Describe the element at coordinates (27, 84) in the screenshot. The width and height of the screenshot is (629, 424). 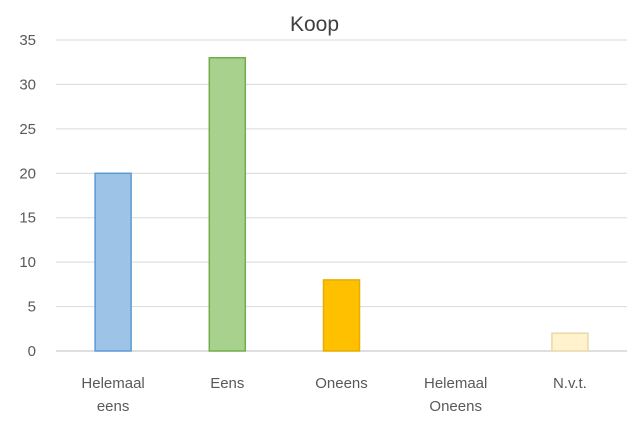
I see `y-tick-label: 30` at that location.